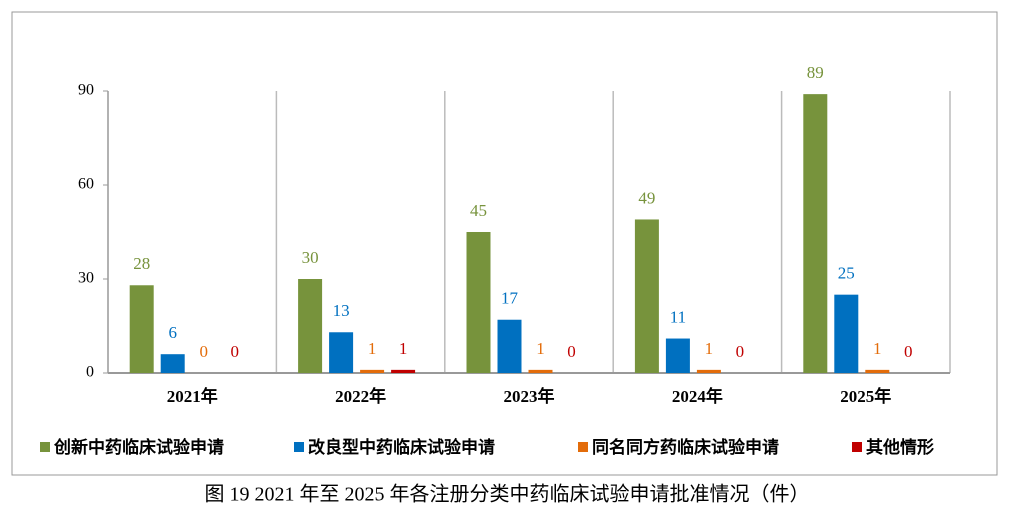  What do you see at coordinates (846, 273) in the screenshot?
I see `value-label: 25` at bounding box center [846, 273].